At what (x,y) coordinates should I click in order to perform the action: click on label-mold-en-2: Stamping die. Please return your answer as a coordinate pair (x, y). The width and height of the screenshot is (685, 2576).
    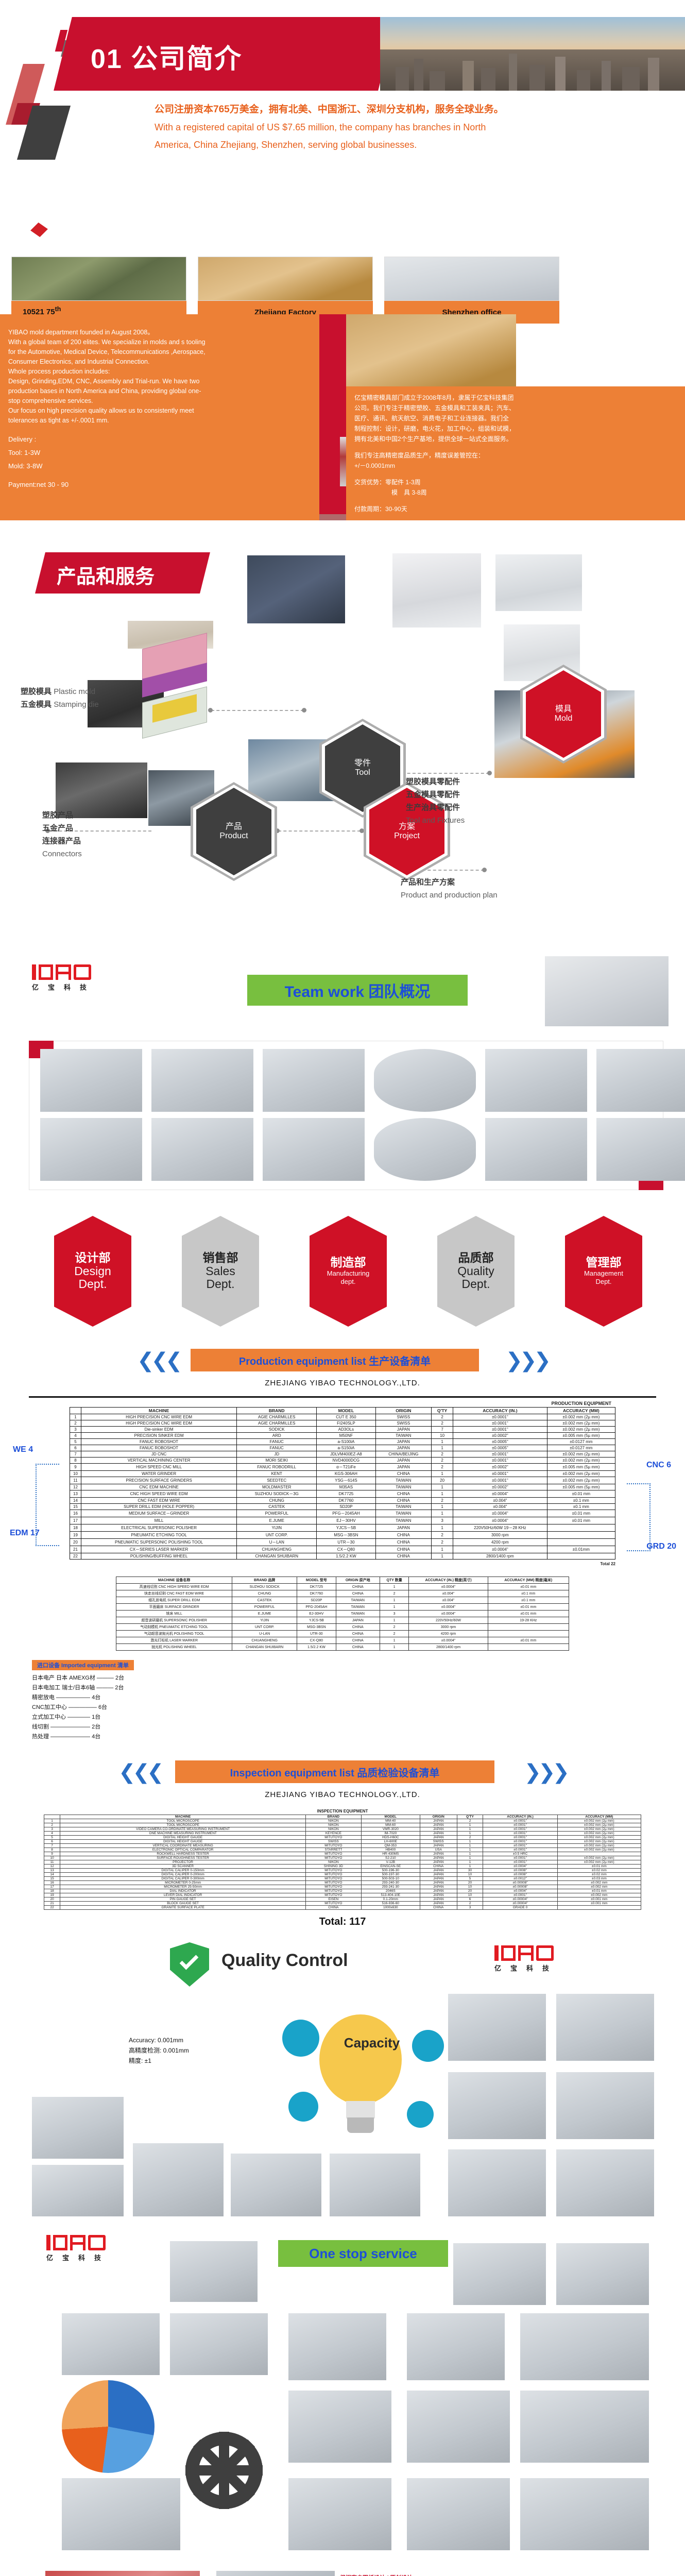
    Looking at the image, I should click on (76, 704).